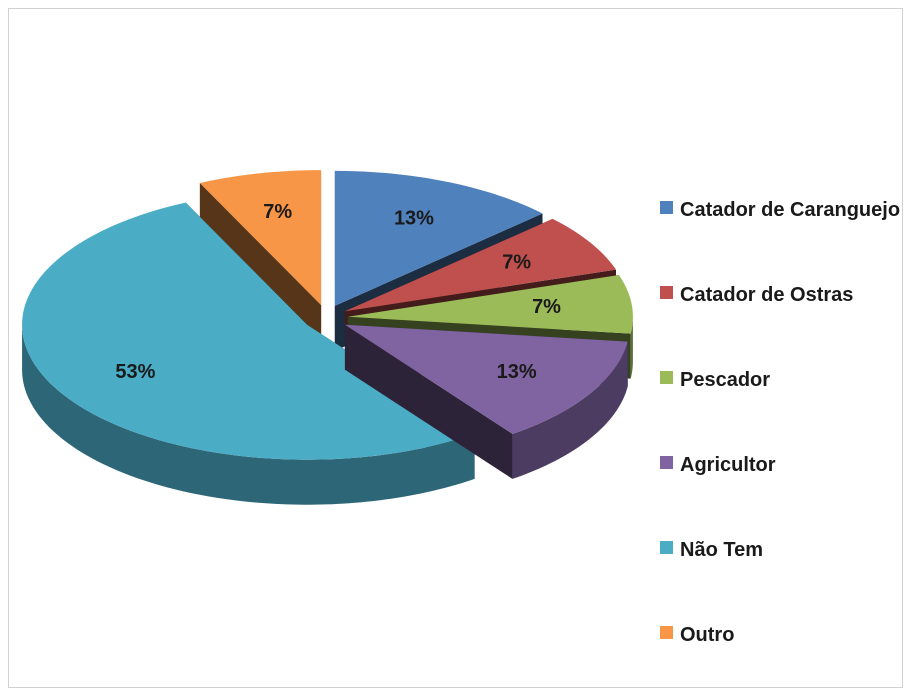  Describe the element at coordinates (707, 635) in the screenshot. I see `legend-label: Outro` at that location.